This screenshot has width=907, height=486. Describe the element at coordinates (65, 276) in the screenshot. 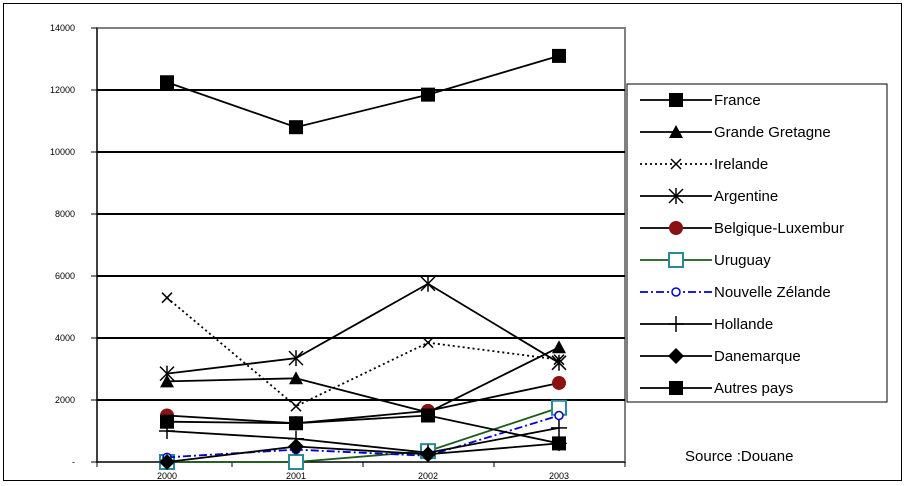

I see `y-tick-label: 6000` at that location.